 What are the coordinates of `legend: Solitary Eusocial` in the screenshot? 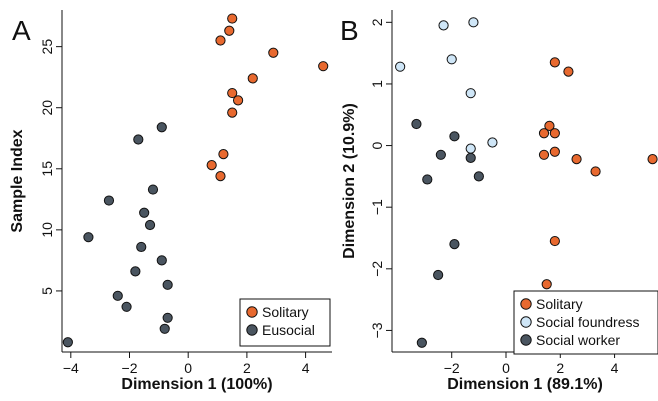 It's located at (285, 322).